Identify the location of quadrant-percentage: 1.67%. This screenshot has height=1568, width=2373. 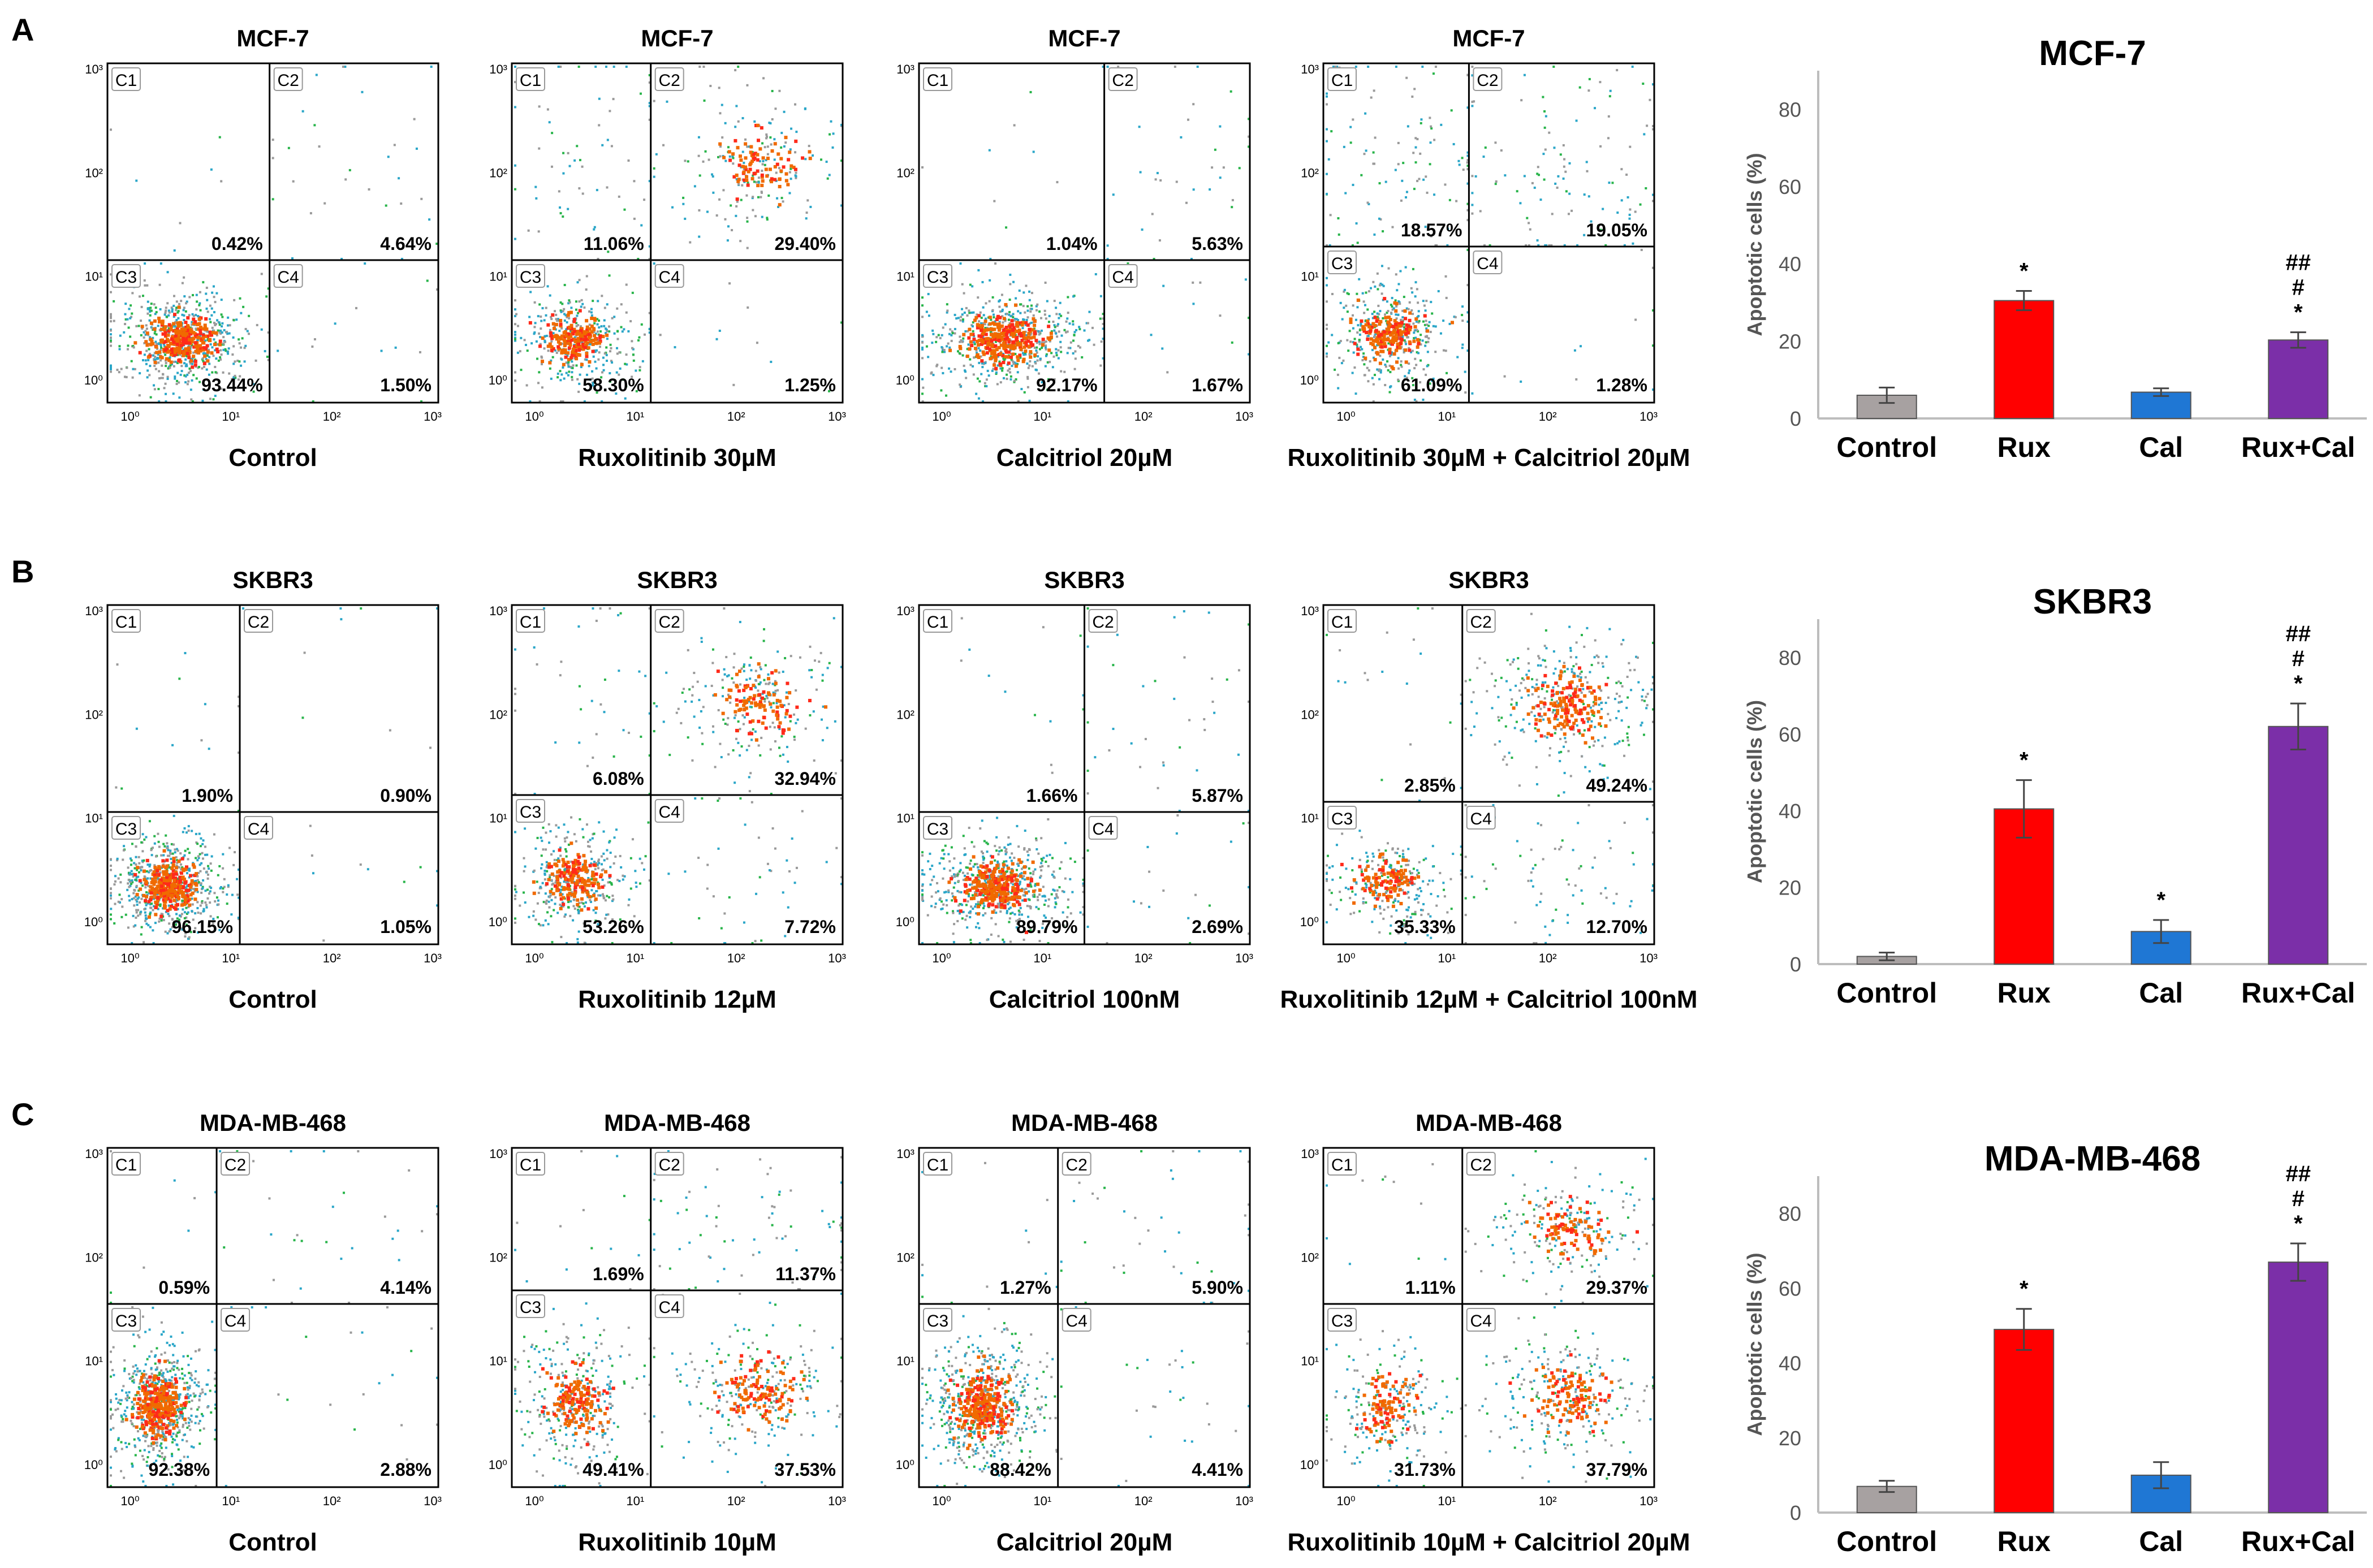
(1217, 385).